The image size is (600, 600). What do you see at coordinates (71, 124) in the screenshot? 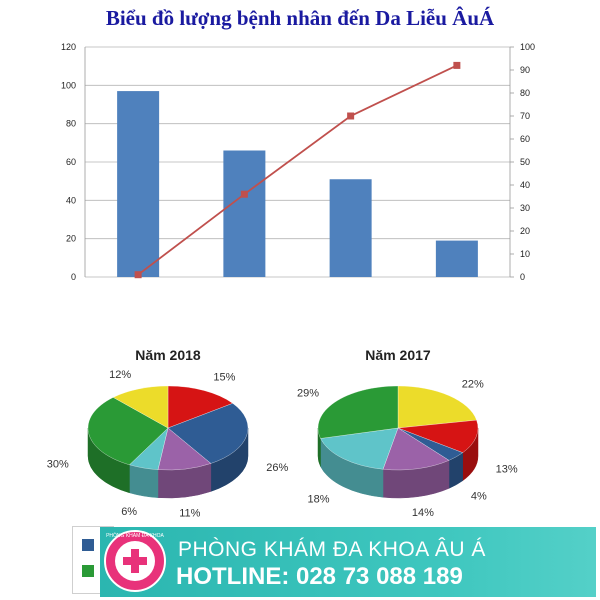
I see `y-tick-label: 80` at bounding box center [71, 124].